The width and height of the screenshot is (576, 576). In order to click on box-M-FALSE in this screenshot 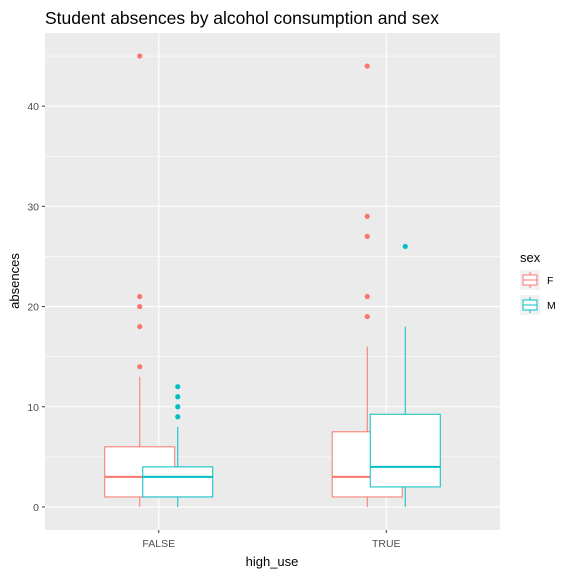, I will do `click(178, 445)`.